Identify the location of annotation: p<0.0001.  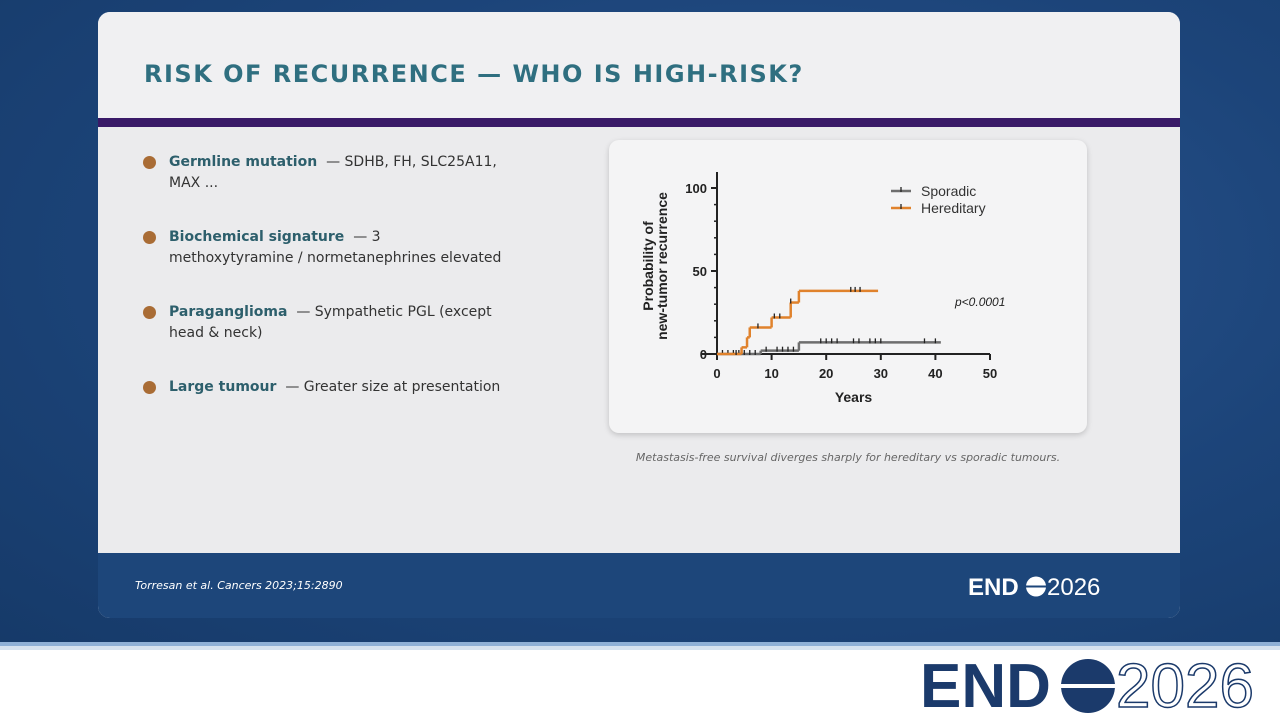
(979, 302).